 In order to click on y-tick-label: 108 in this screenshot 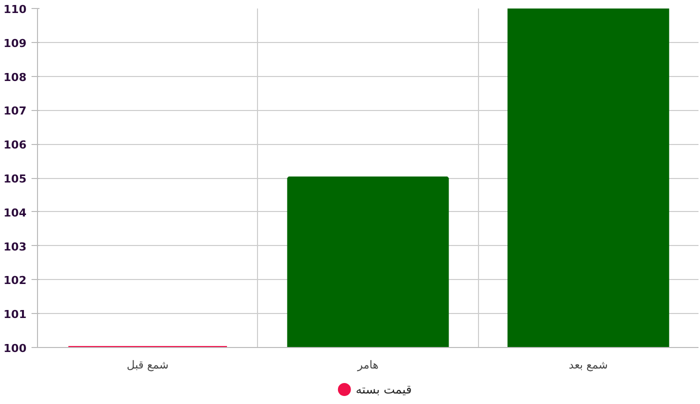, I will do `click(15, 77)`.